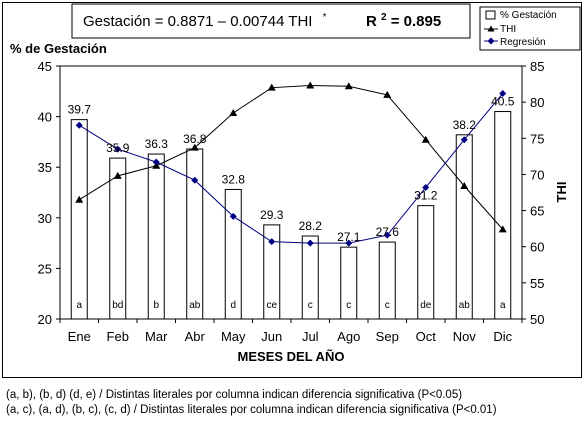 This screenshot has height=424, width=586. Describe the element at coordinates (371, 21) in the screenshot. I see `r-squared-label: R` at that location.